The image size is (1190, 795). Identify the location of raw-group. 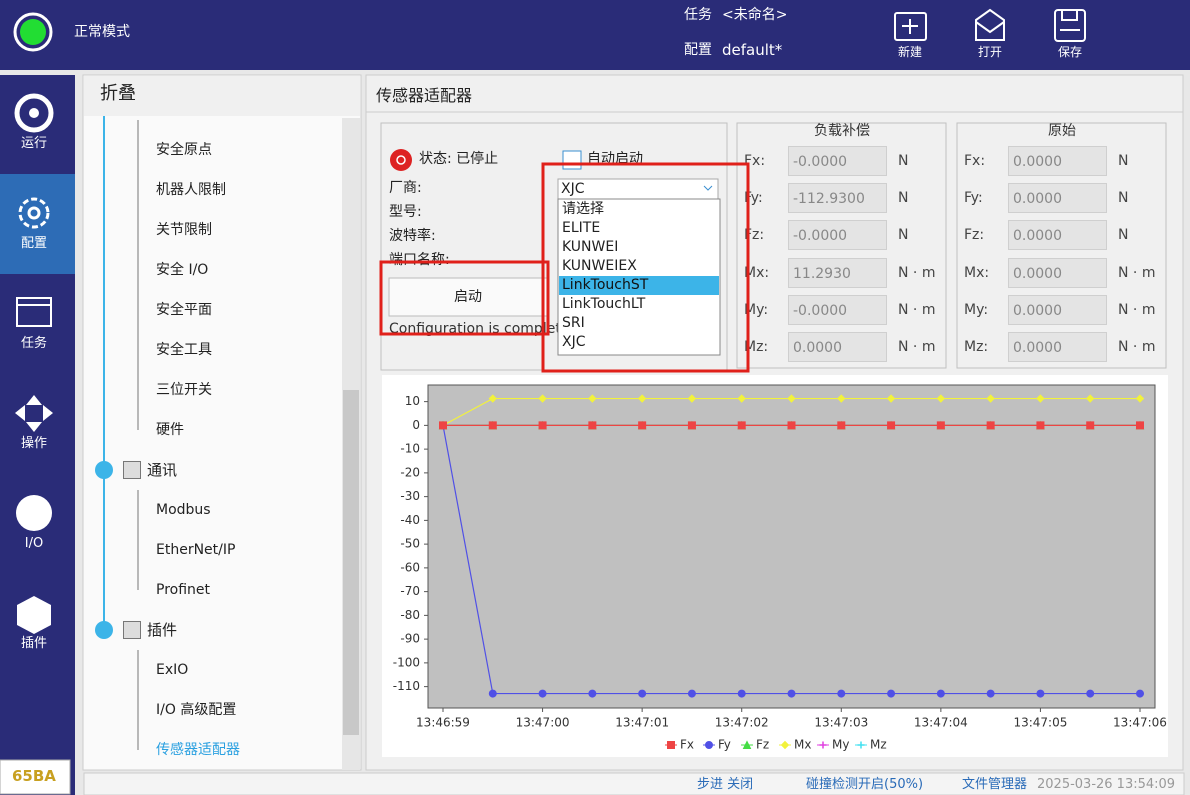
(1061, 245).